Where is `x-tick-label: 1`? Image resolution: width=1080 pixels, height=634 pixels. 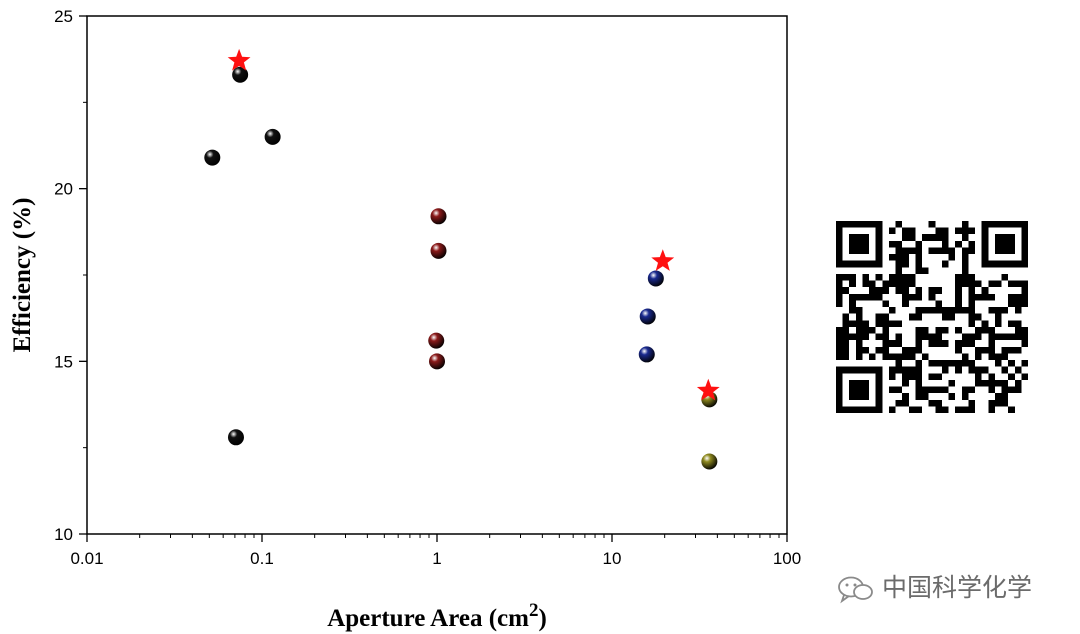 x-tick-label: 1 is located at coordinates (436, 558).